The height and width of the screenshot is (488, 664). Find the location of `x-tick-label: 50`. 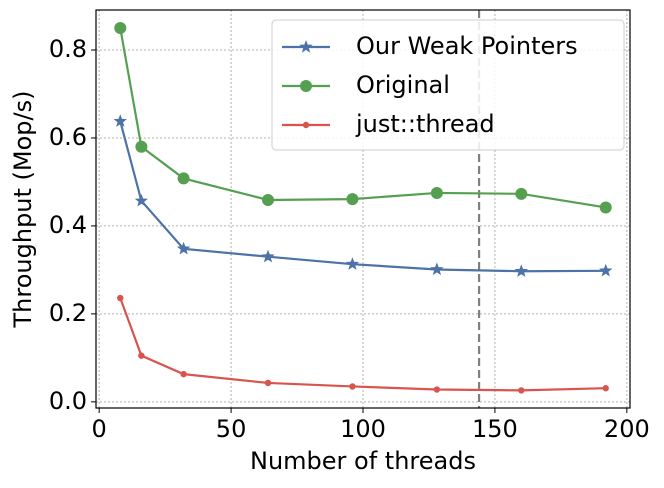

x-tick-label: 50 is located at coordinates (231, 429).